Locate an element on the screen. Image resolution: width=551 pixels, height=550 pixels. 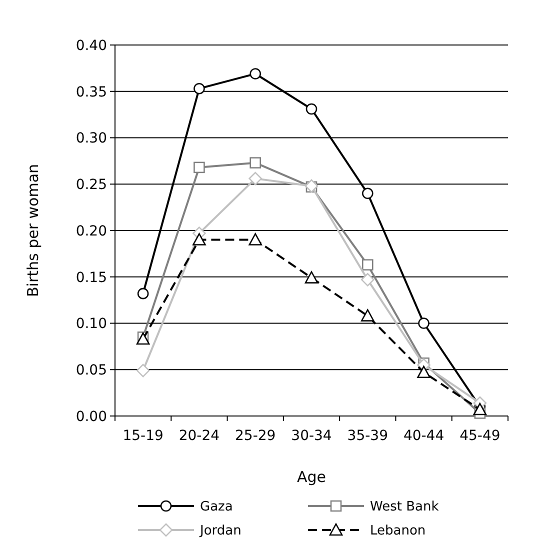
y-tick-label: 0.25 is located at coordinates (91, 185).